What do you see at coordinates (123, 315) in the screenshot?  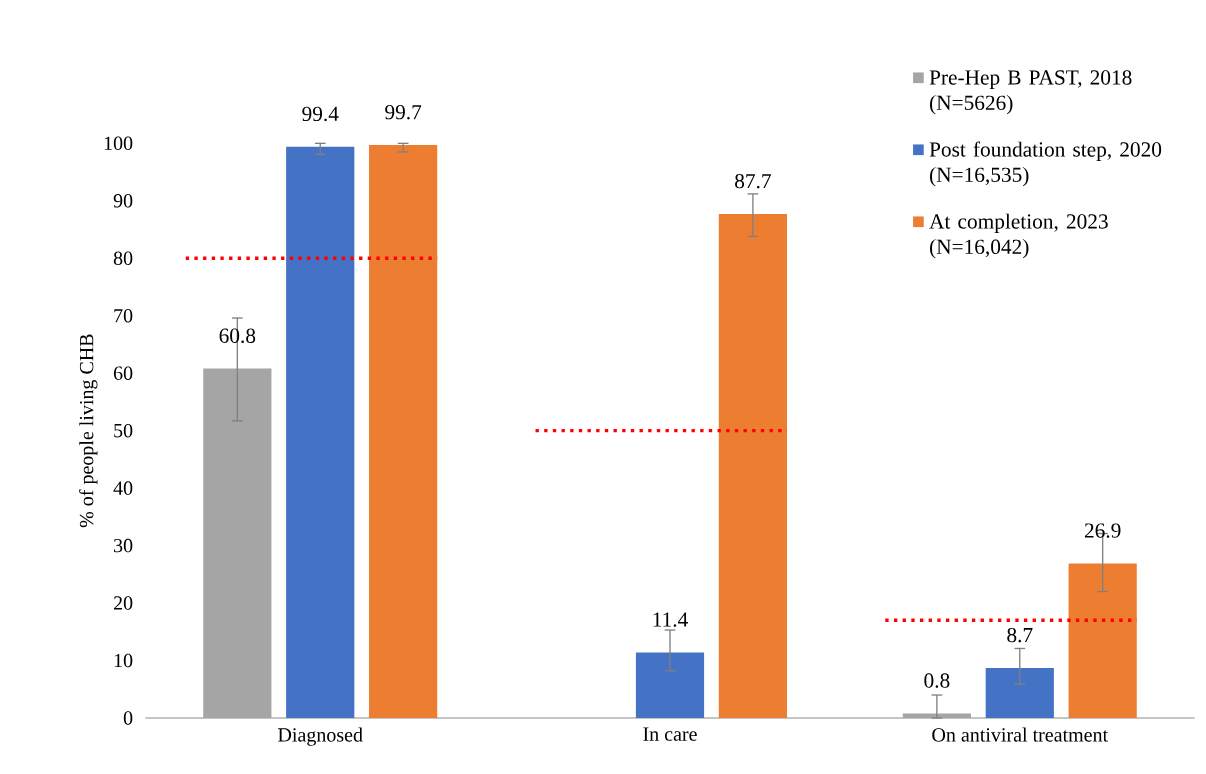 I see `y-tick-label: 70` at bounding box center [123, 315].